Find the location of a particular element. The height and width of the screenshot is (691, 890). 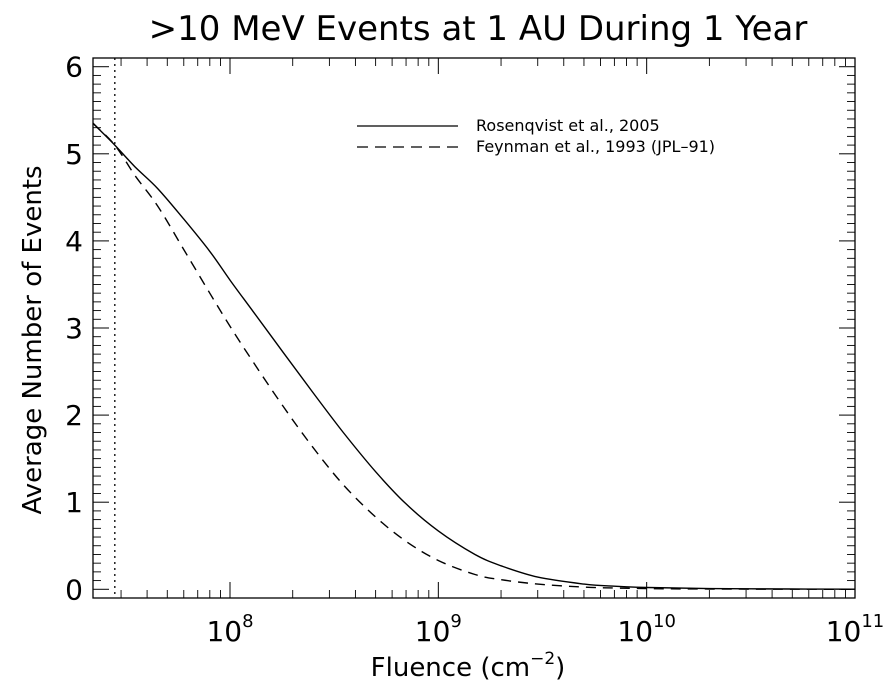

y-tick-label: 2 is located at coordinates (74, 415).